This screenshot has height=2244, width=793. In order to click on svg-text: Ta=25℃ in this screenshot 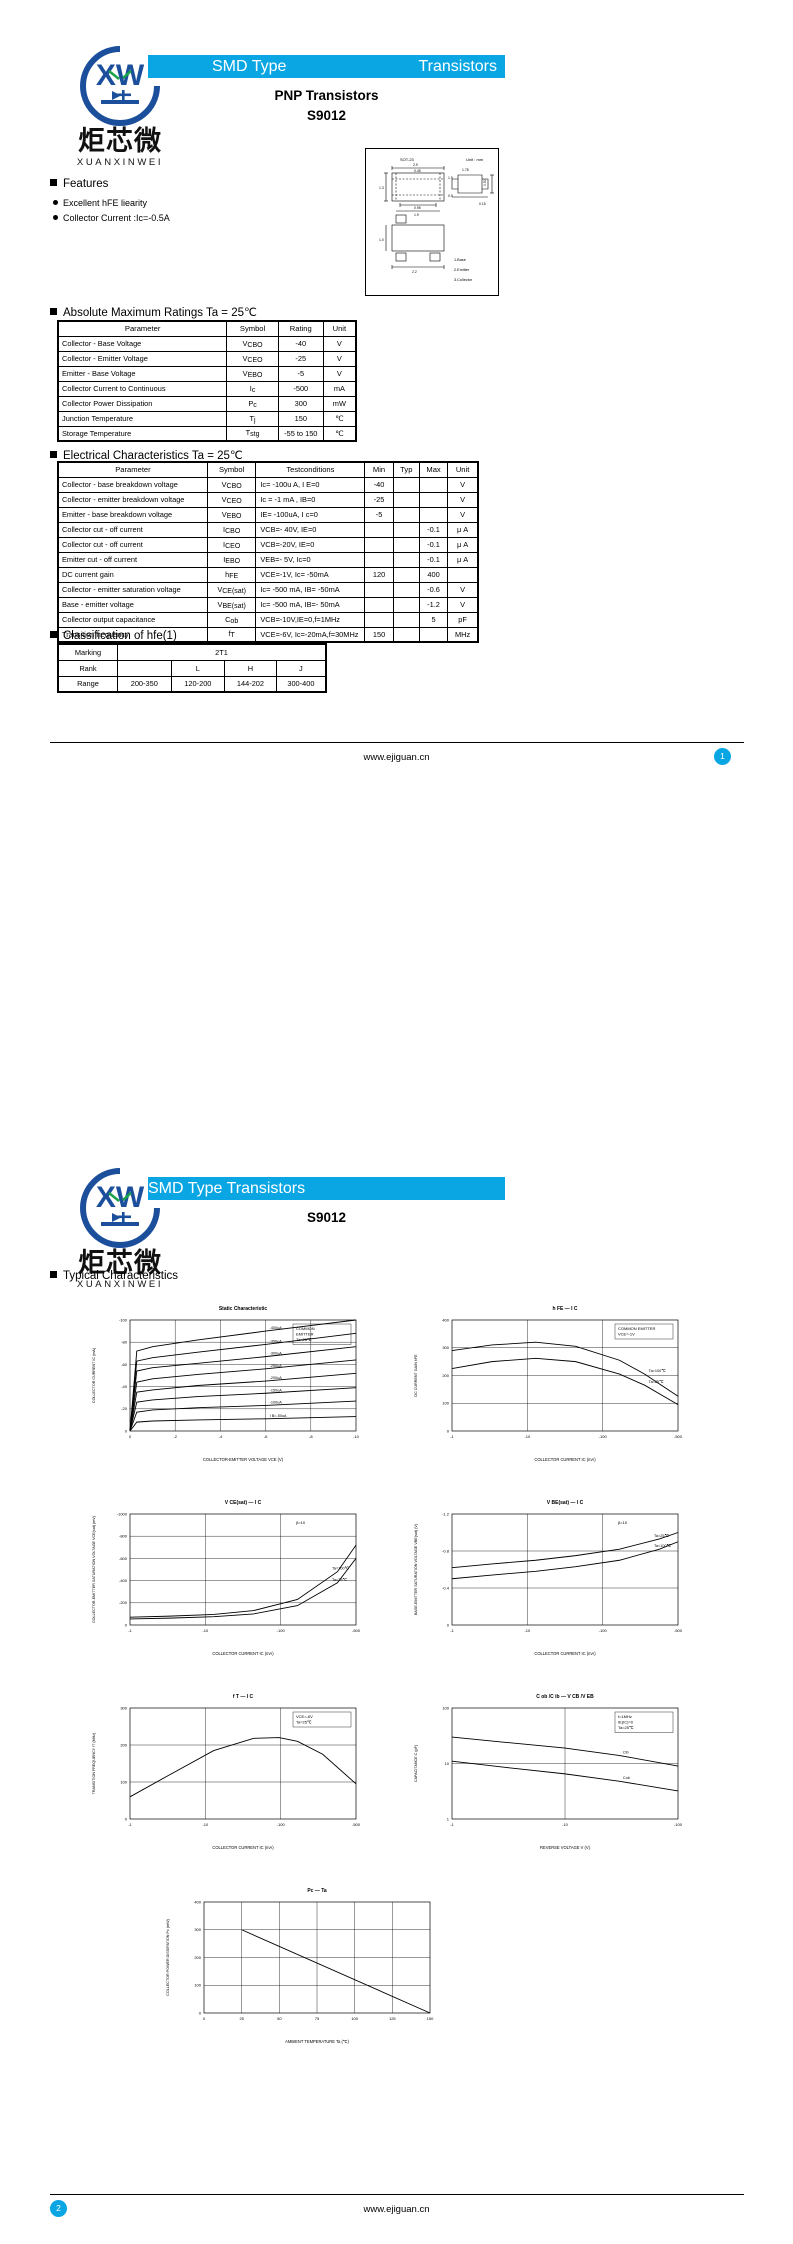, I will do `click(626, 1727)`.